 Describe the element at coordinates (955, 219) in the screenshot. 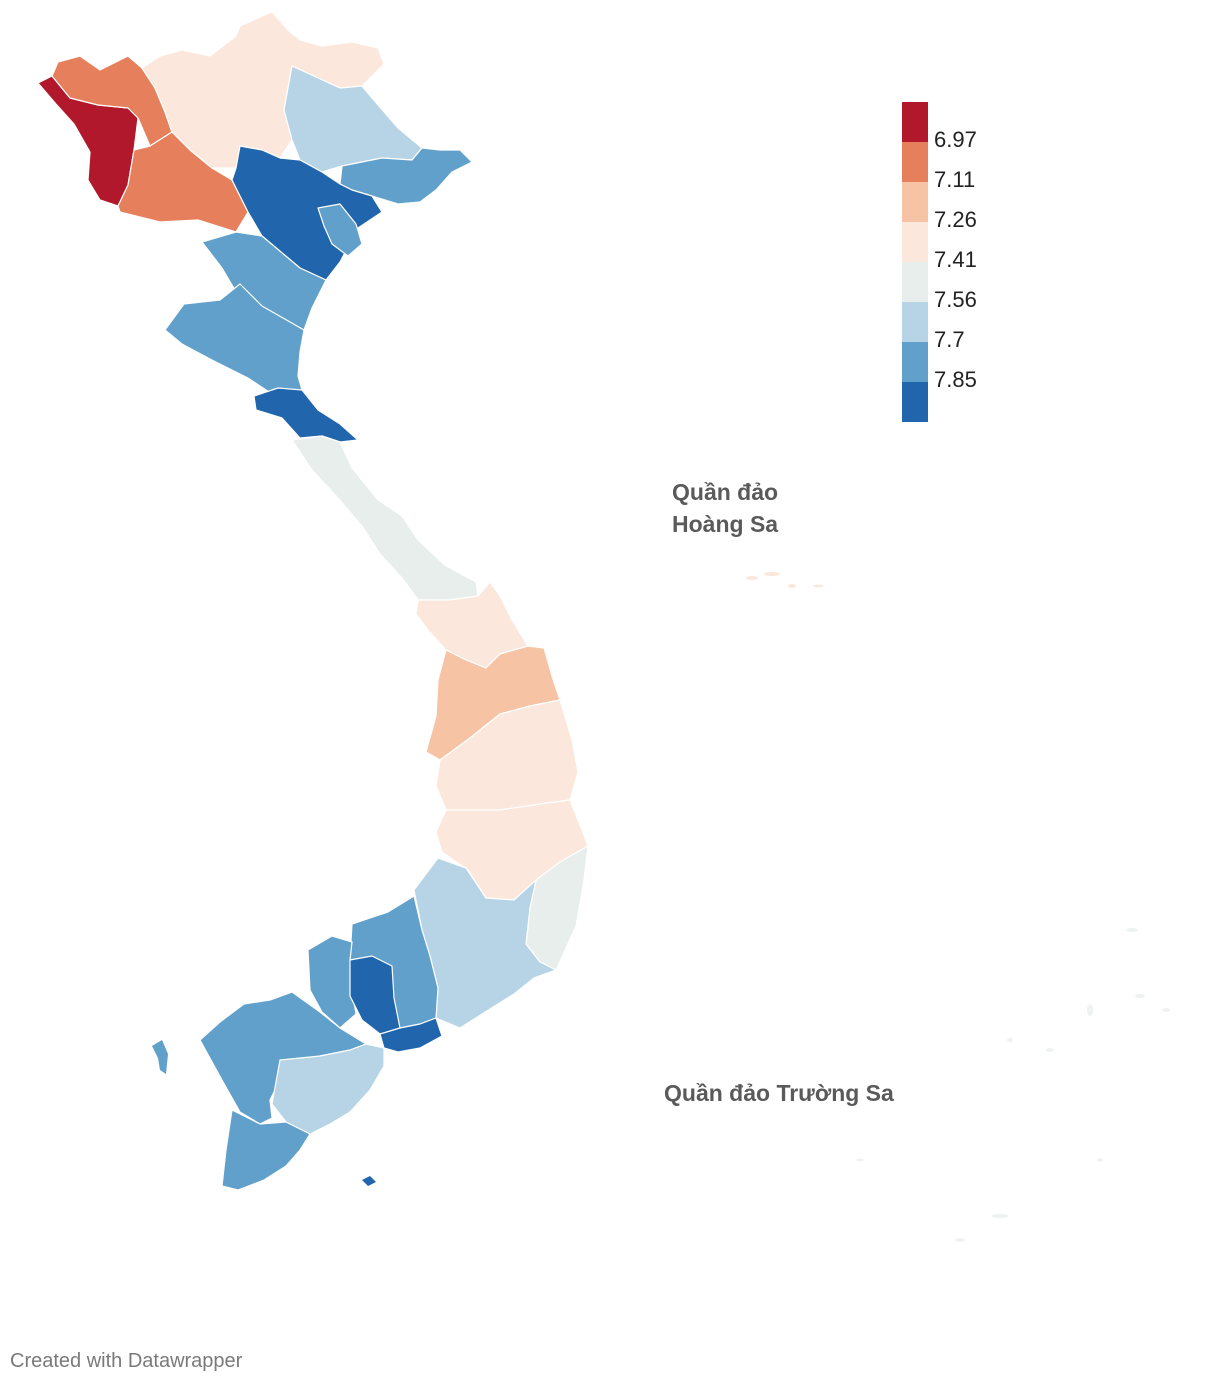

I see `legend-threshold-label: 7.26` at that location.